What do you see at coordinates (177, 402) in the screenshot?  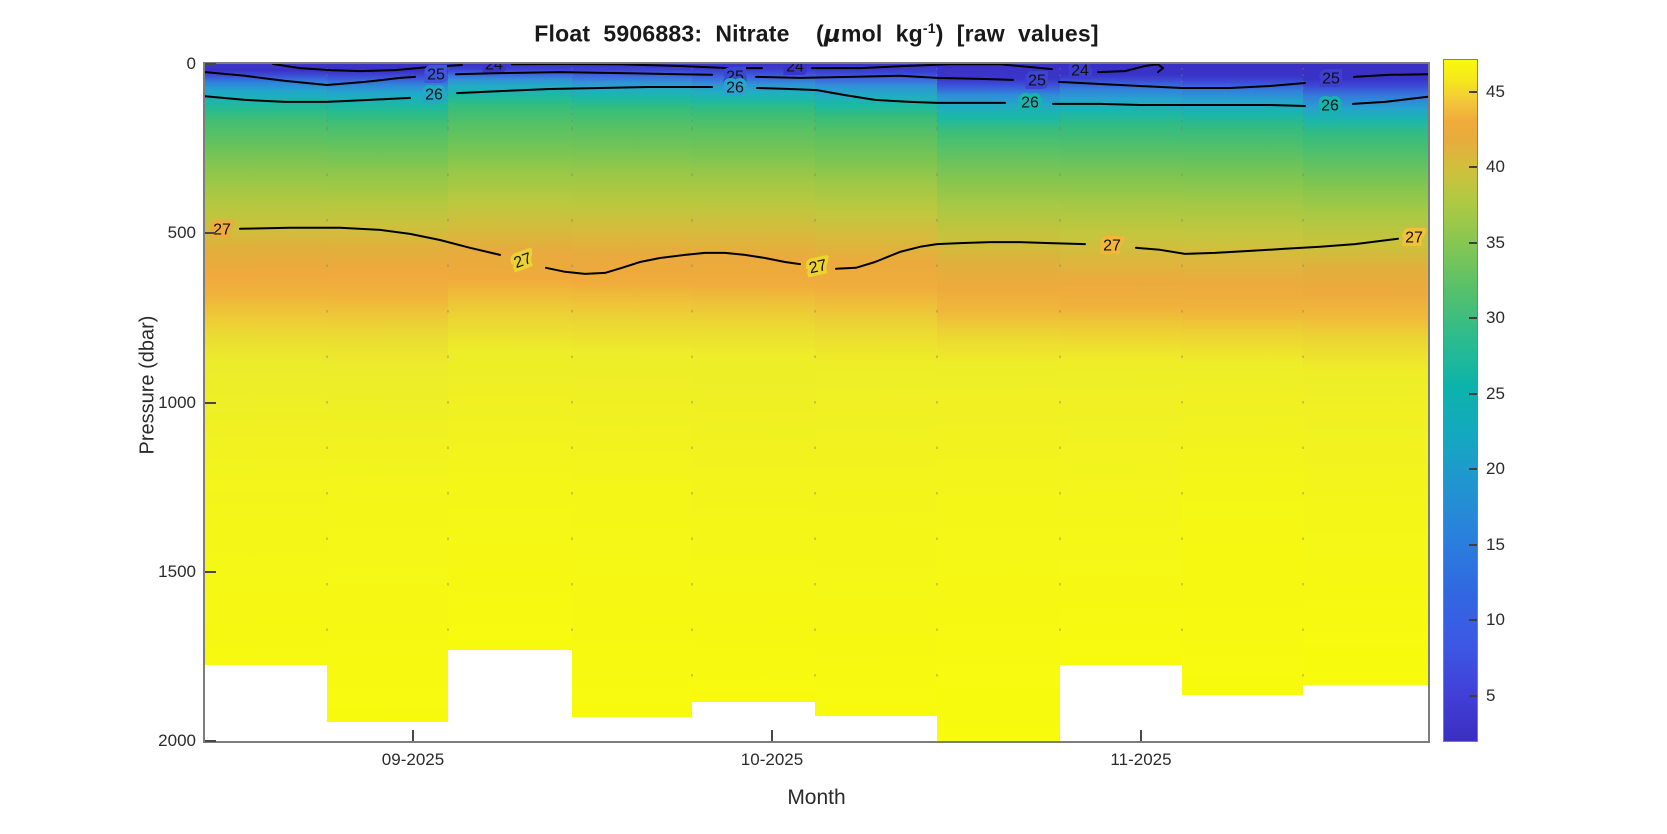 I see `y-tick-label: 1000` at bounding box center [177, 402].